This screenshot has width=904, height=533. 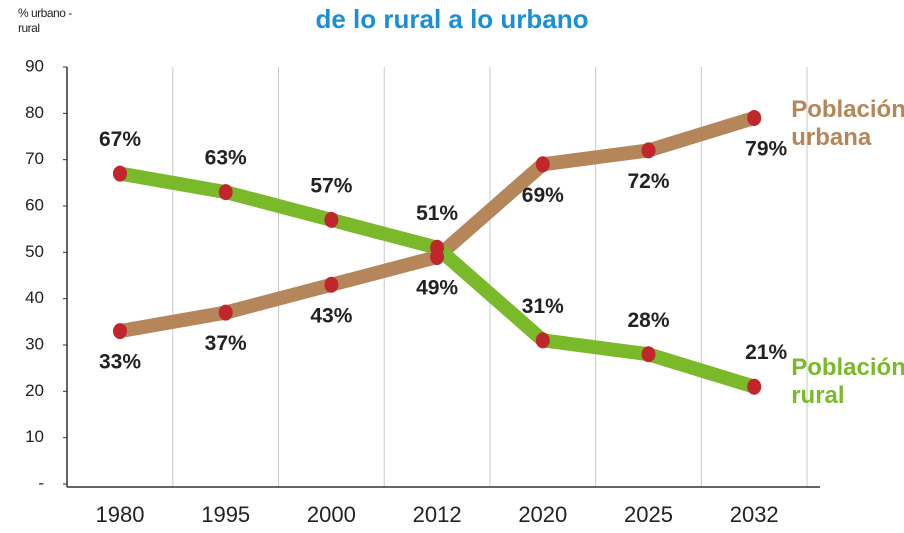 What do you see at coordinates (766, 149) in the screenshot?
I see `value-label: 79%` at bounding box center [766, 149].